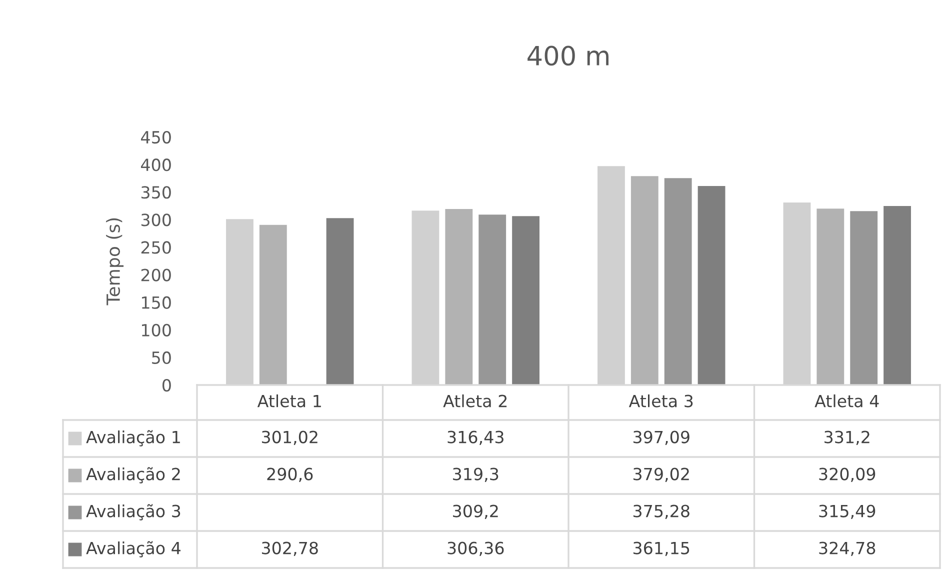  What do you see at coordinates (156, 275) in the screenshot?
I see `y-tick-label: 200` at bounding box center [156, 275].